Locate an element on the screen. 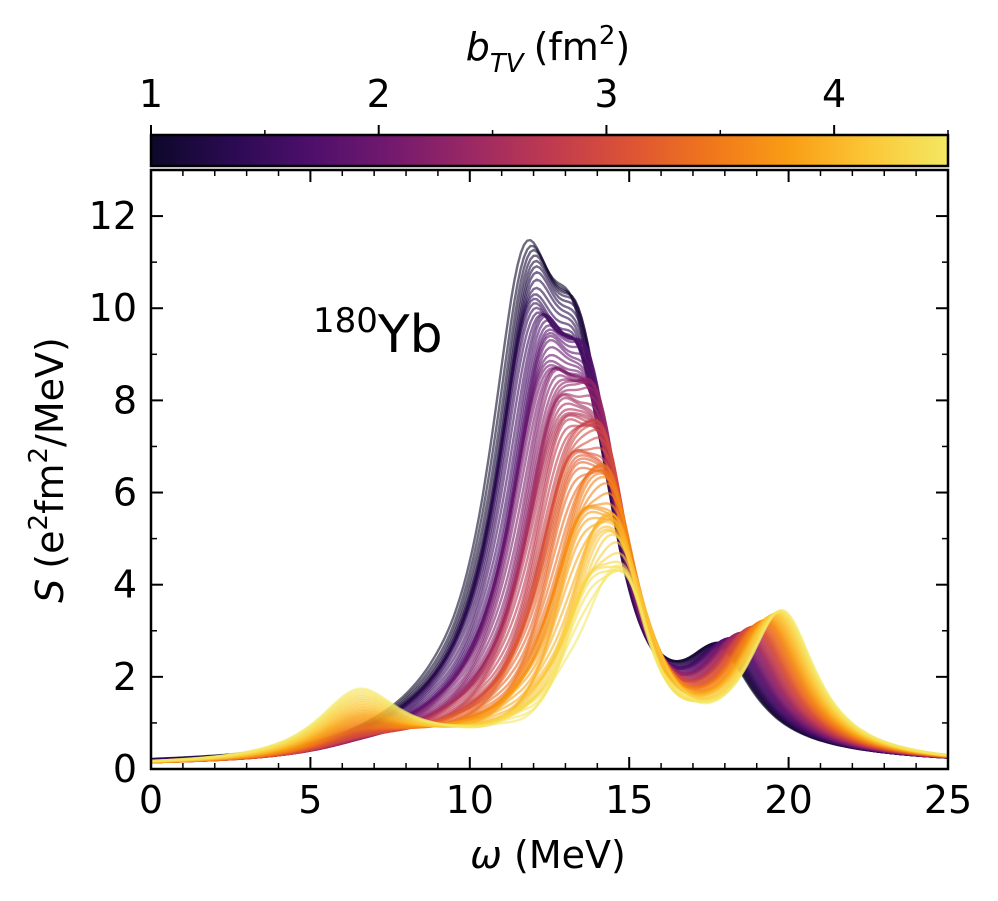  colorbar-tick-label: 1 is located at coordinates (151, 94).